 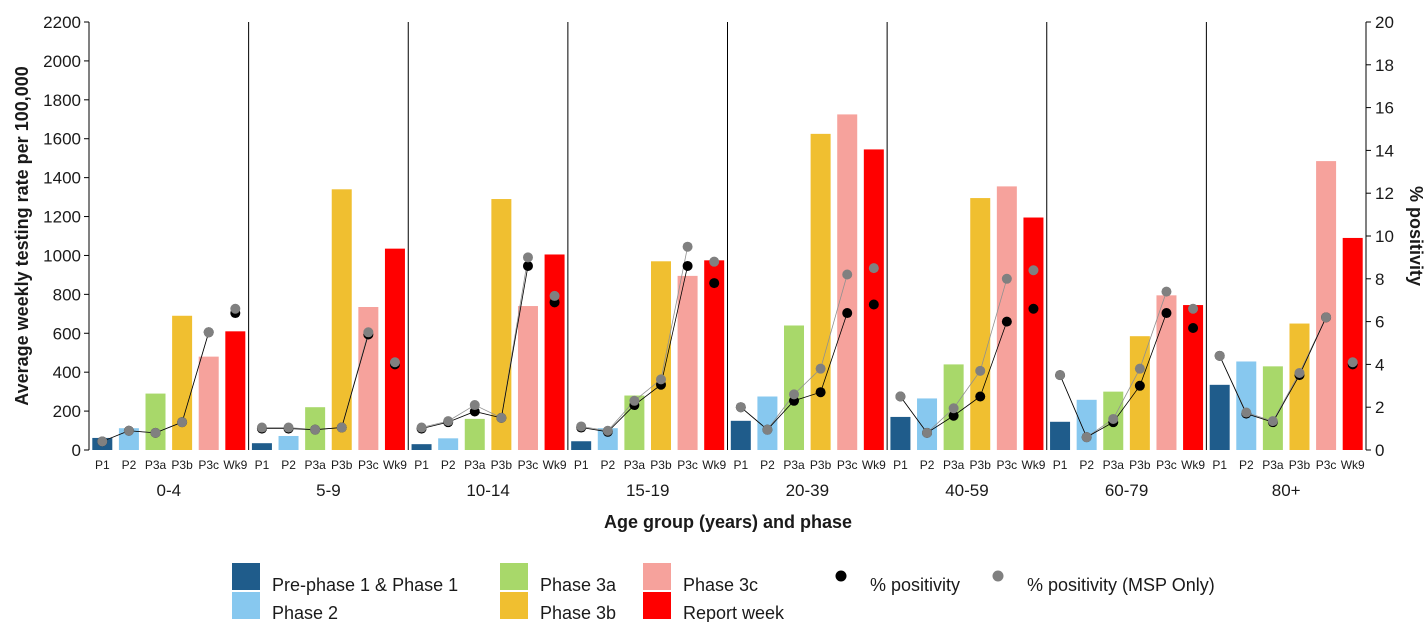 What do you see at coordinates (514, 576) in the screenshot?
I see `legend-swatch-phase-3a` at bounding box center [514, 576].